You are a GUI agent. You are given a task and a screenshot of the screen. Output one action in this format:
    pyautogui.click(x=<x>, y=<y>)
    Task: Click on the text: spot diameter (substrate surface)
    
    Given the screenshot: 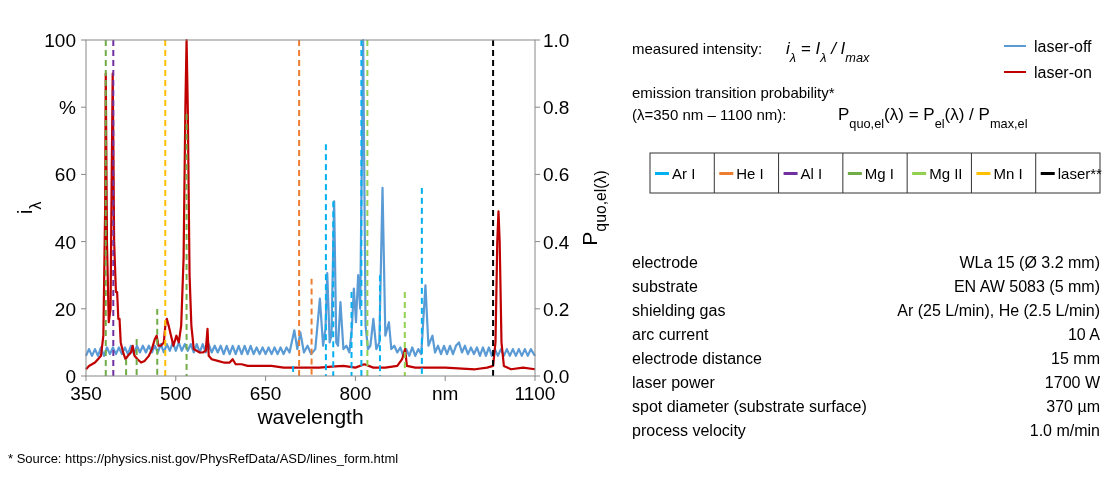 What is the action you would take?
    pyautogui.click(x=749, y=406)
    